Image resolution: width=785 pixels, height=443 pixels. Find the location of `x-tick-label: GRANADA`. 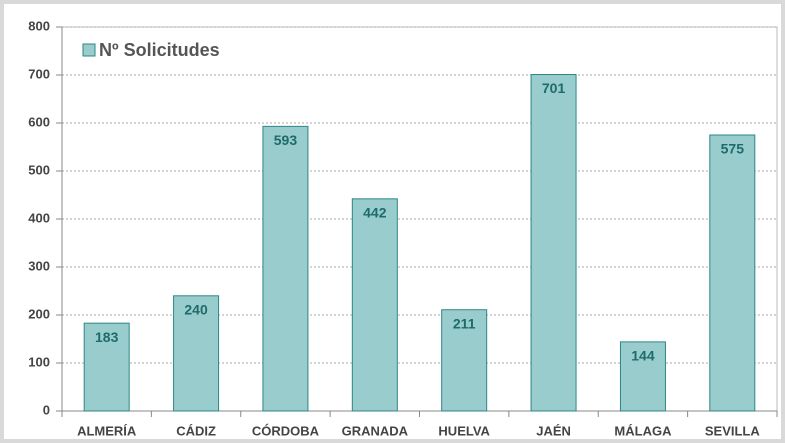

x-tick-label: GRANADA is located at coordinates (375, 430).